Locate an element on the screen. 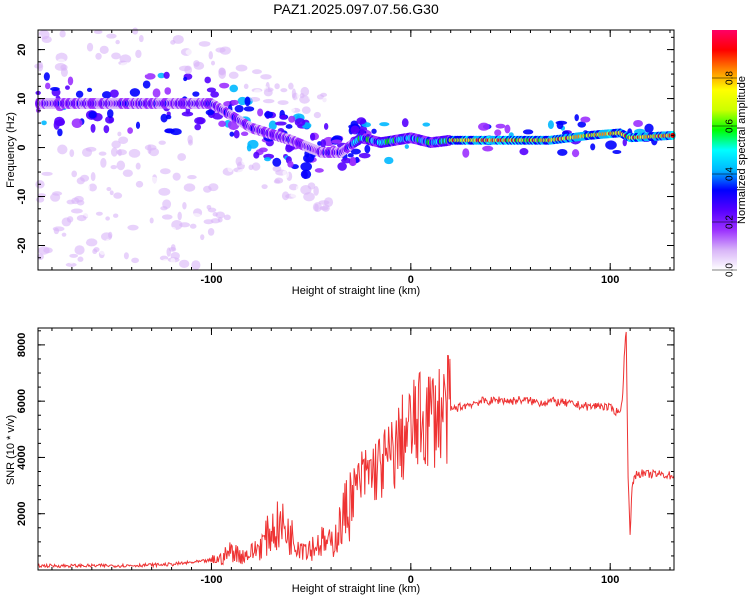  snr-y-tick-label: 4000 is located at coordinates (22, 457).